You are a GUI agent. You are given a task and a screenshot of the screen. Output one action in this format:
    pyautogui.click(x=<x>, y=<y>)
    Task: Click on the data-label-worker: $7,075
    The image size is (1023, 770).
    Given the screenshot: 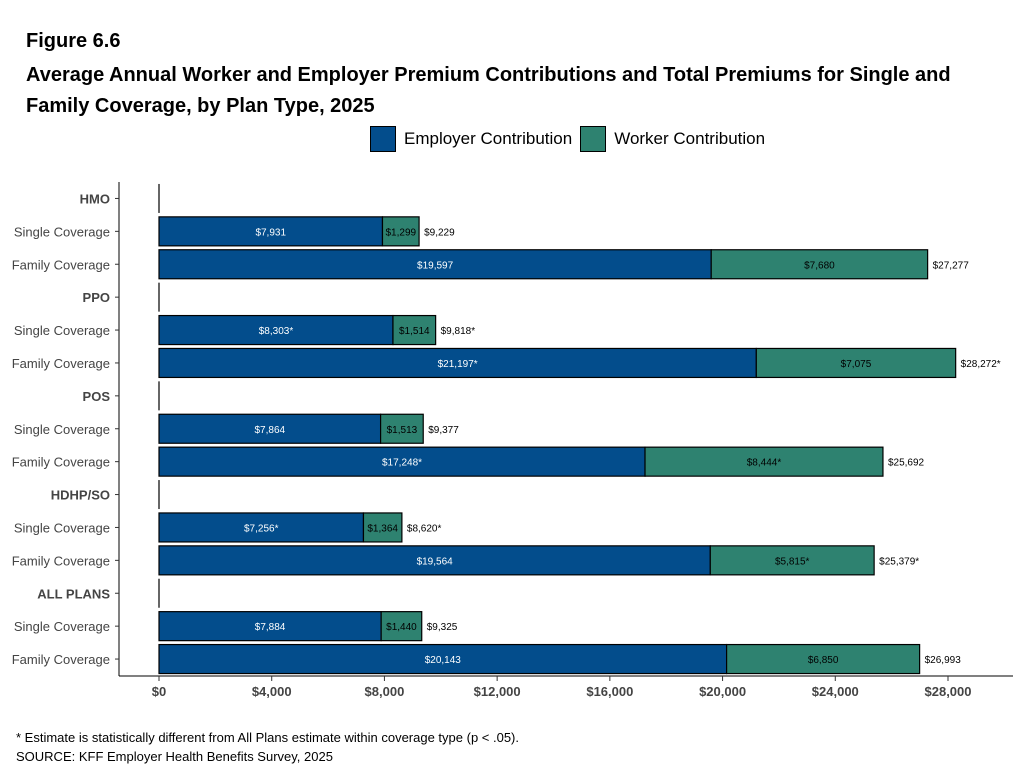 What is the action you would take?
    pyautogui.click(x=856, y=364)
    